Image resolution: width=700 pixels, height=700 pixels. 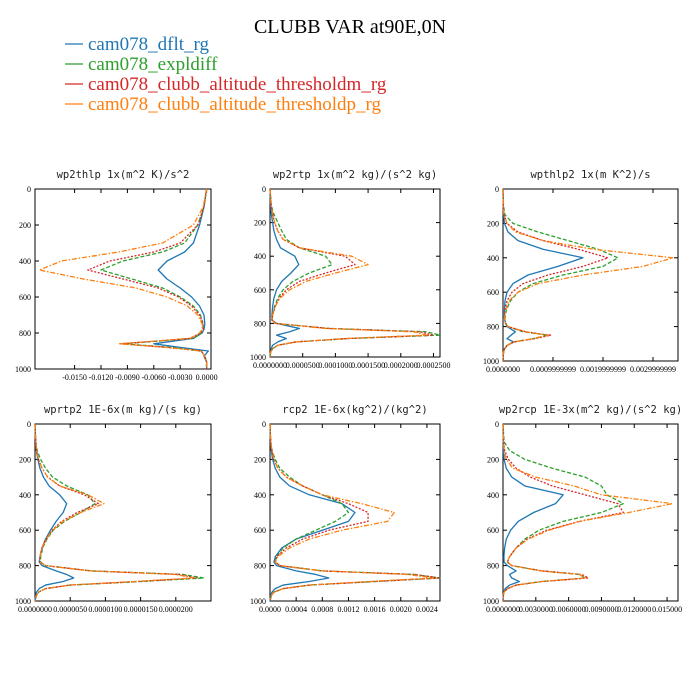 What do you see at coordinates (176, 609) in the screenshot?
I see `x-tick-label: 0.0000200` at bounding box center [176, 609].